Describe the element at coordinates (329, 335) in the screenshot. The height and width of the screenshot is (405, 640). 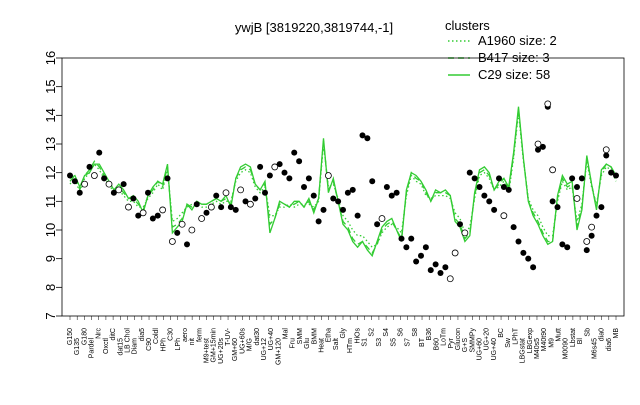
I see `x-tick-label: Etha` at that location.